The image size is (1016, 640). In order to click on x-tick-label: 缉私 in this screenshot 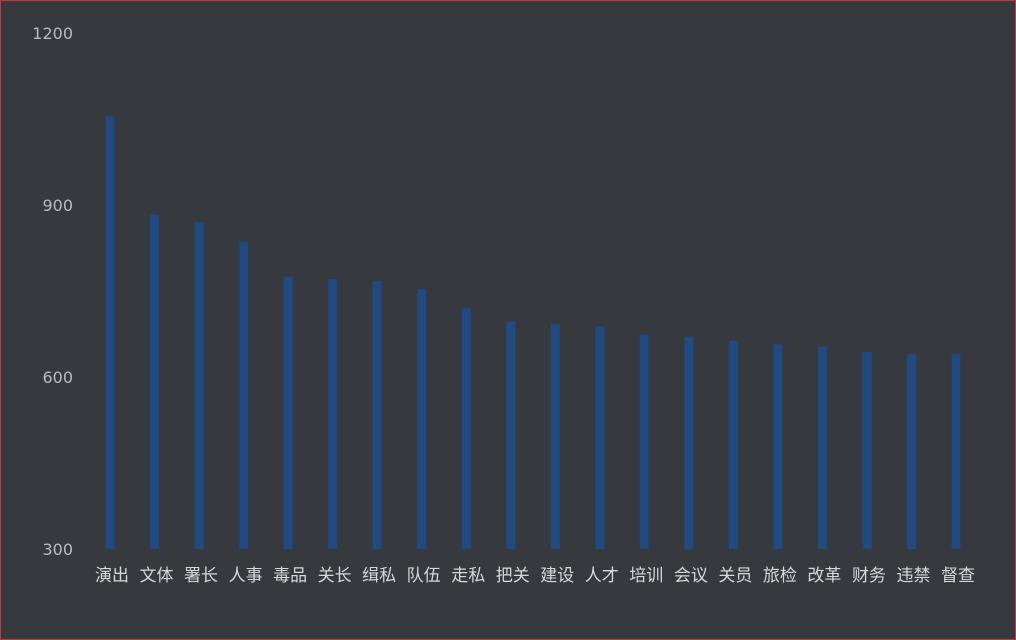, I will do `click(379, 576)`.